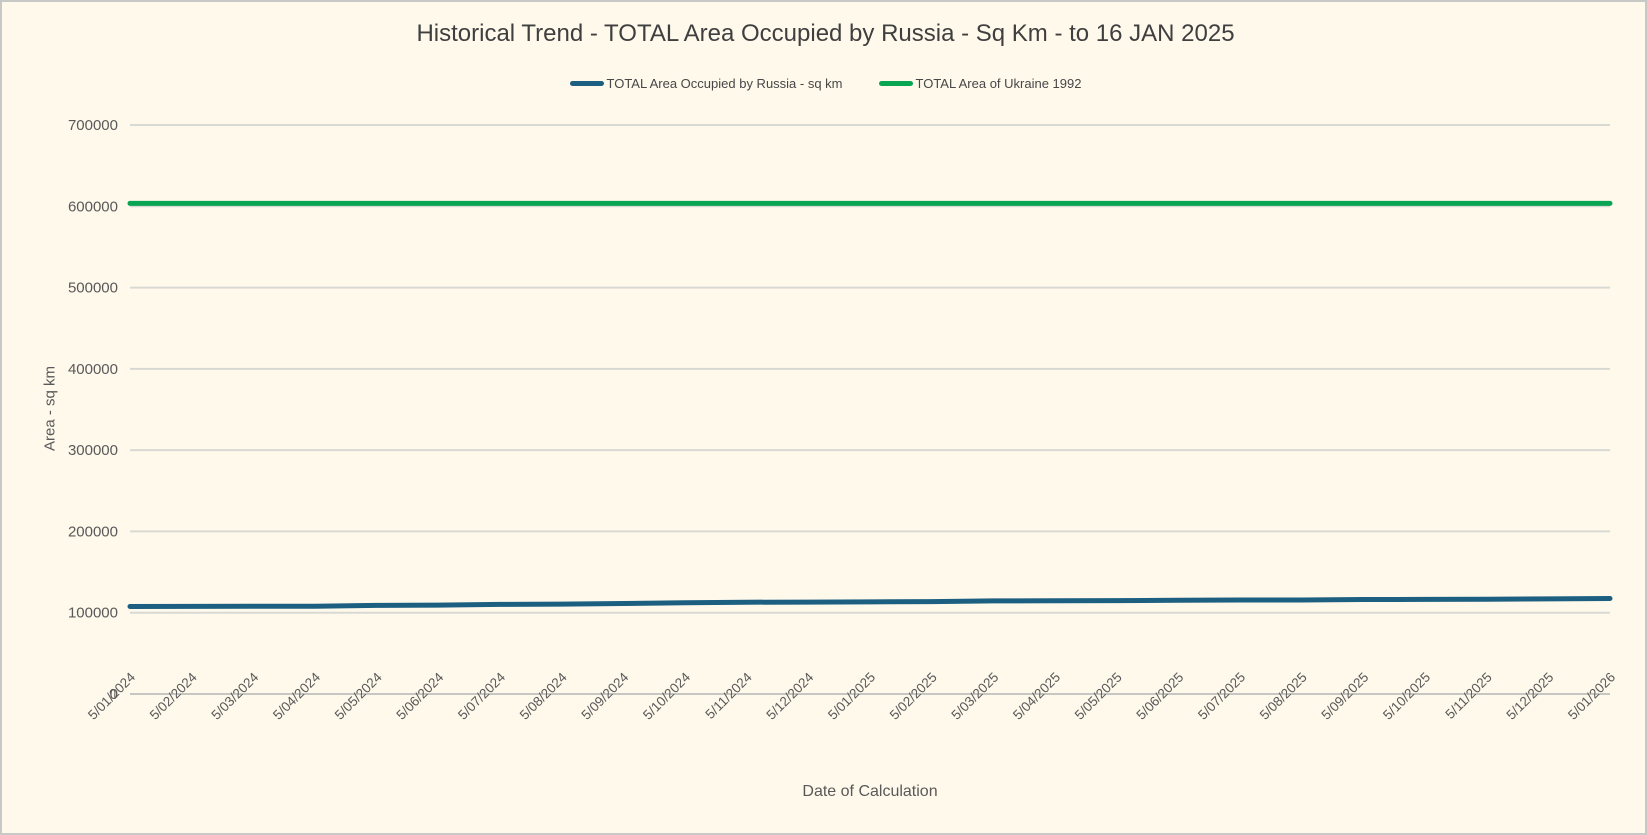 Image resolution: width=1647 pixels, height=835 pixels. Describe the element at coordinates (1283, 696) in the screenshot. I see `x-tick-label: 5/08/2025` at that location.